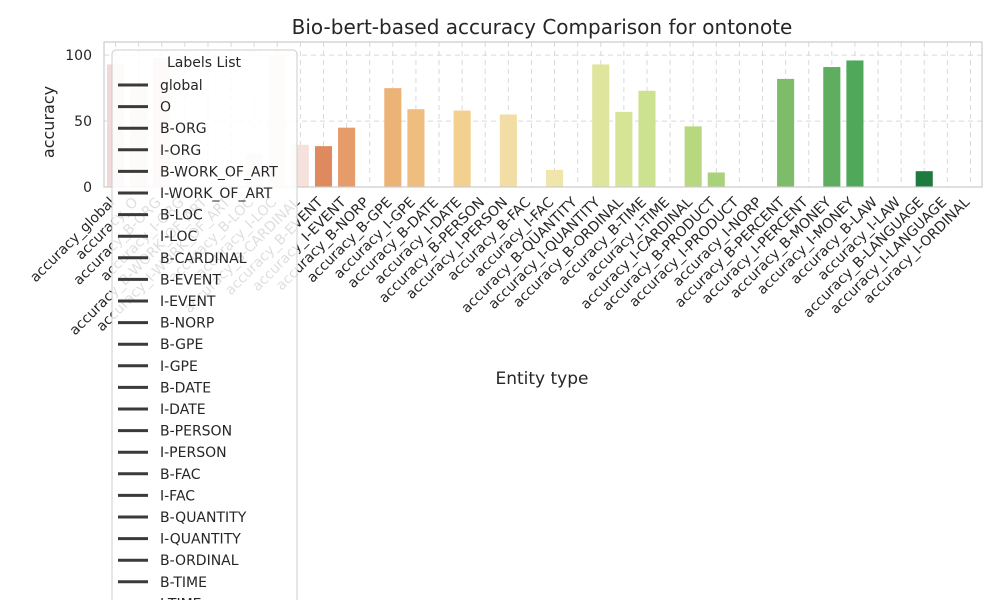 Image resolution: width=1000 pixels, height=600 pixels. I want to click on legend-label: B-EVENT, so click(190, 280).